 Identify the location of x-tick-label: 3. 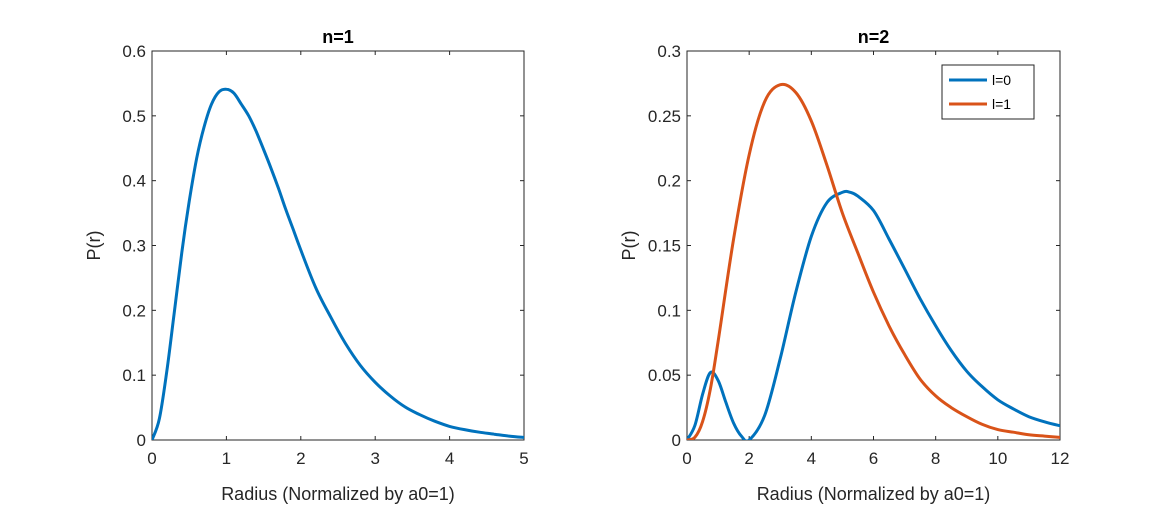
(374, 458).